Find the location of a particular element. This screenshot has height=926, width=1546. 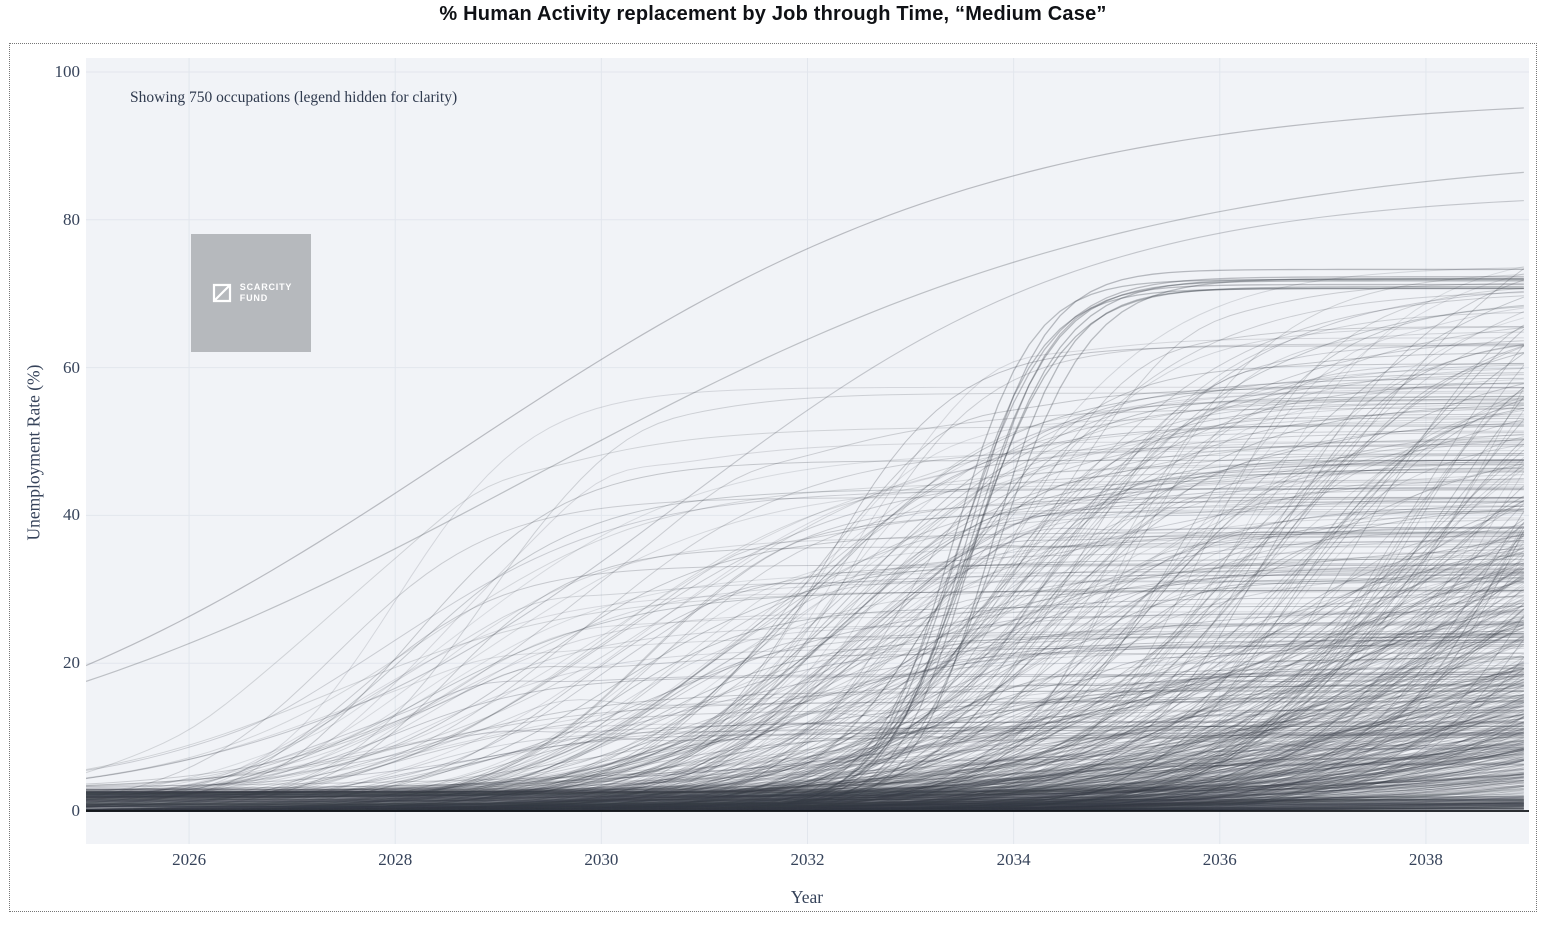

scarcity-fund-logo-icon is located at coordinates (221, 293).